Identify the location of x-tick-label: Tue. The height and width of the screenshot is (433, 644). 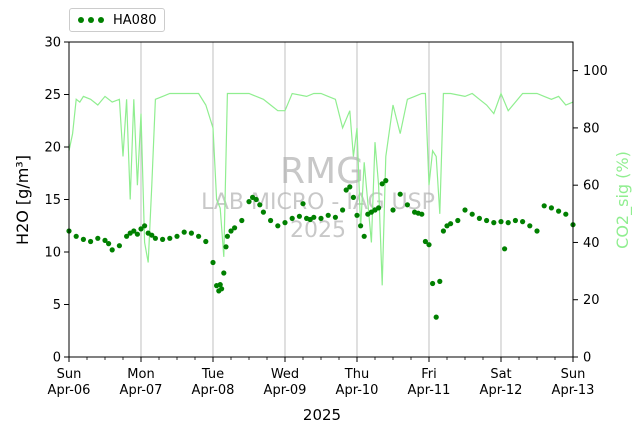
(212, 374).